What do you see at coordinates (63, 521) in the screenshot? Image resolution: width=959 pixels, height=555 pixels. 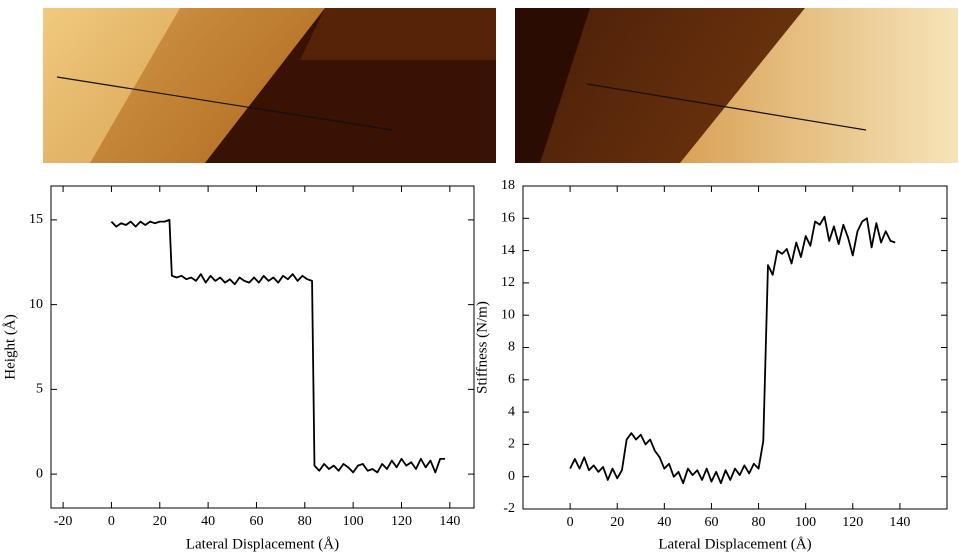 I see `x-tick-label: -20` at bounding box center [63, 521].